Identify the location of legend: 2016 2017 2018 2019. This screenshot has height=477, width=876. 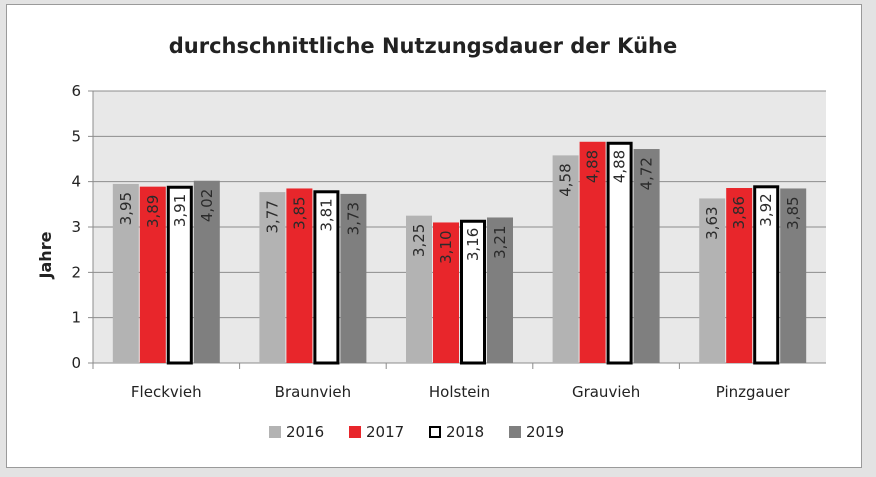
(416, 432).